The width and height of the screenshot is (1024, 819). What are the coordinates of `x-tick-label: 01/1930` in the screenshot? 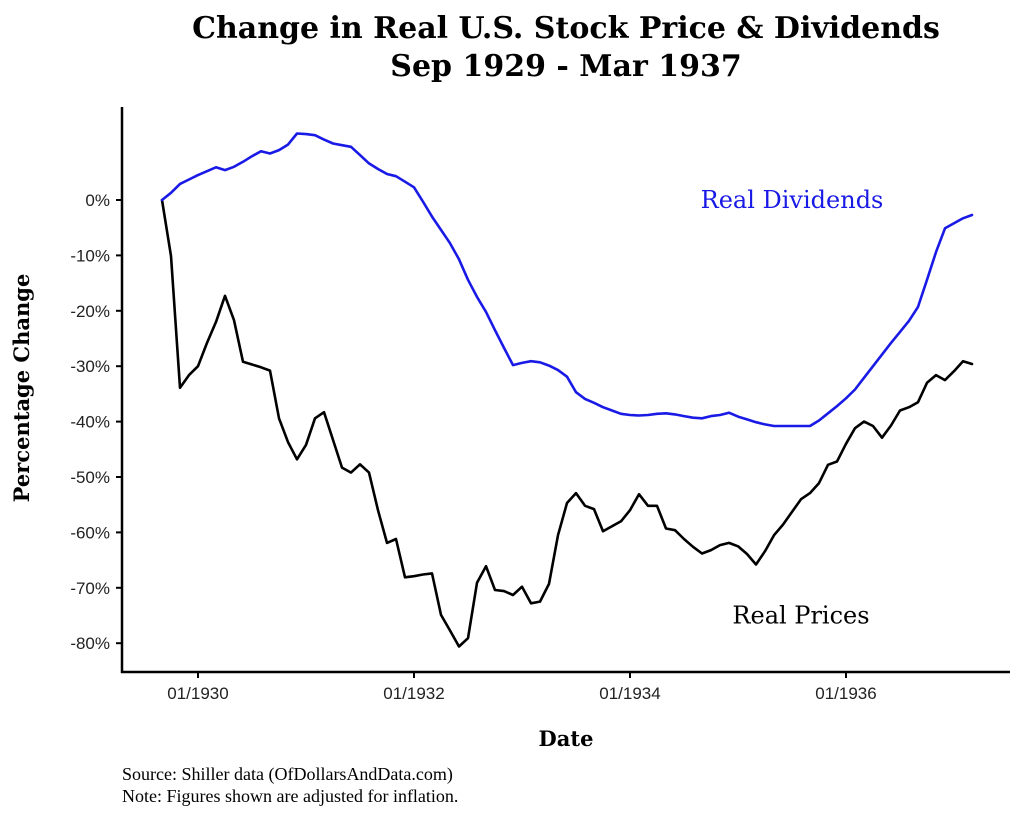 It's located at (197, 693).